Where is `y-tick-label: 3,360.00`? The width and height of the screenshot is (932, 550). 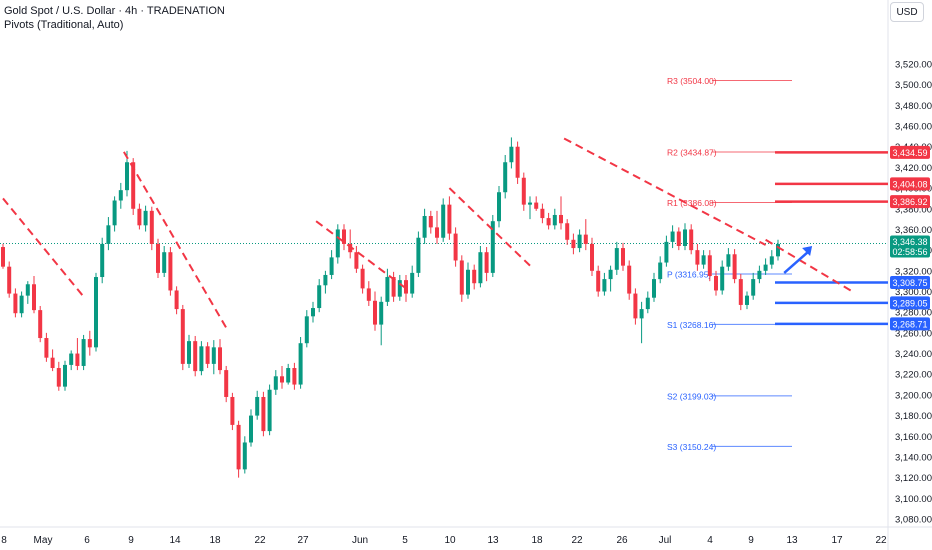
y-tick-label: 3,360.00 is located at coordinates (913, 230).